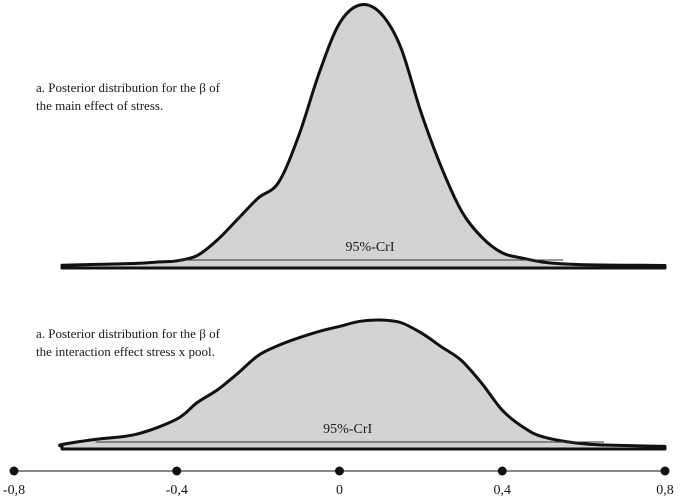 The height and width of the screenshot is (497, 685). I want to click on x-tick-label: -0,4, so click(177, 490).